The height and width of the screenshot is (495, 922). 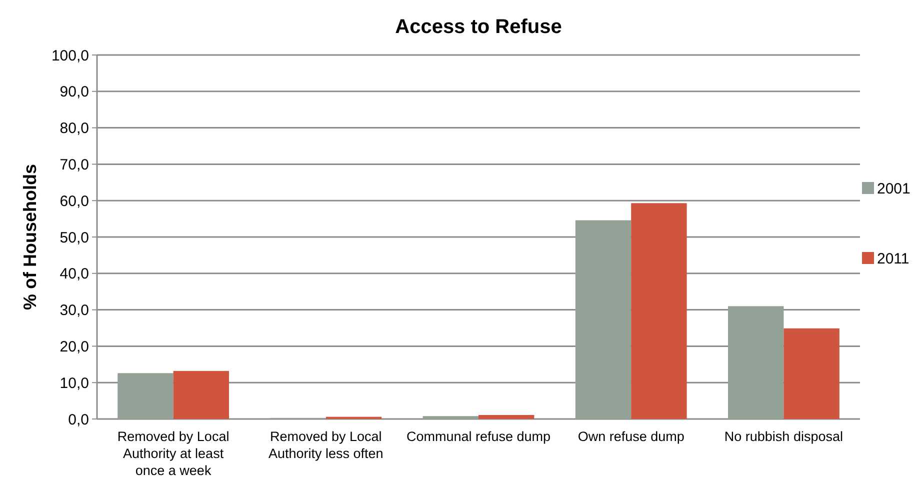 What do you see at coordinates (74, 165) in the screenshot?
I see `y-tick-label: 70,0` at bounding box center [74, 165].